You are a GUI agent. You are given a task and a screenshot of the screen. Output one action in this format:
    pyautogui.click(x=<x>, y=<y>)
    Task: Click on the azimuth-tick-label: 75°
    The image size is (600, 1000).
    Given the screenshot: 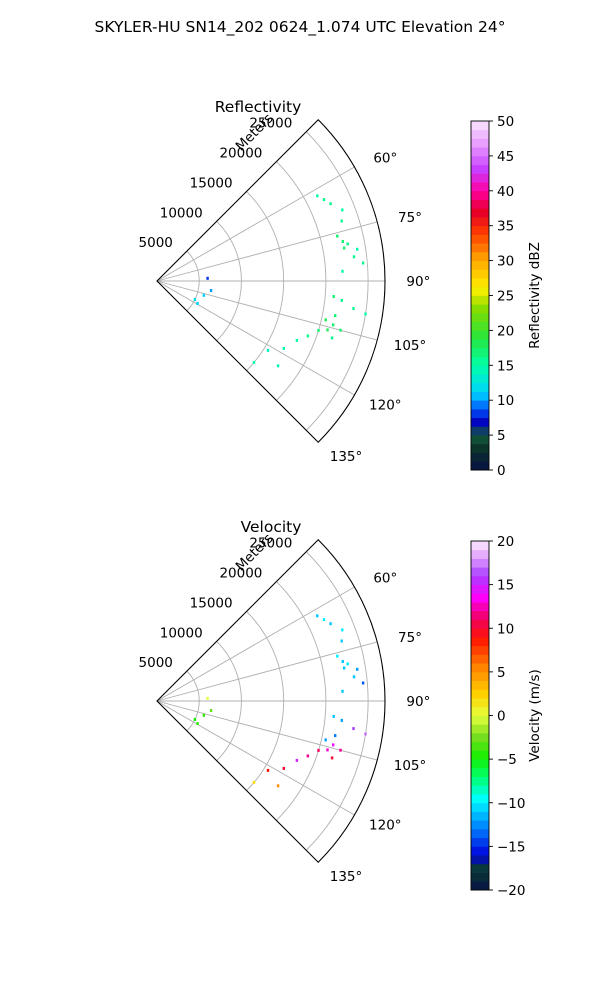 What is the action you would take?
    pyautogui.click(x=410, y=218)
    